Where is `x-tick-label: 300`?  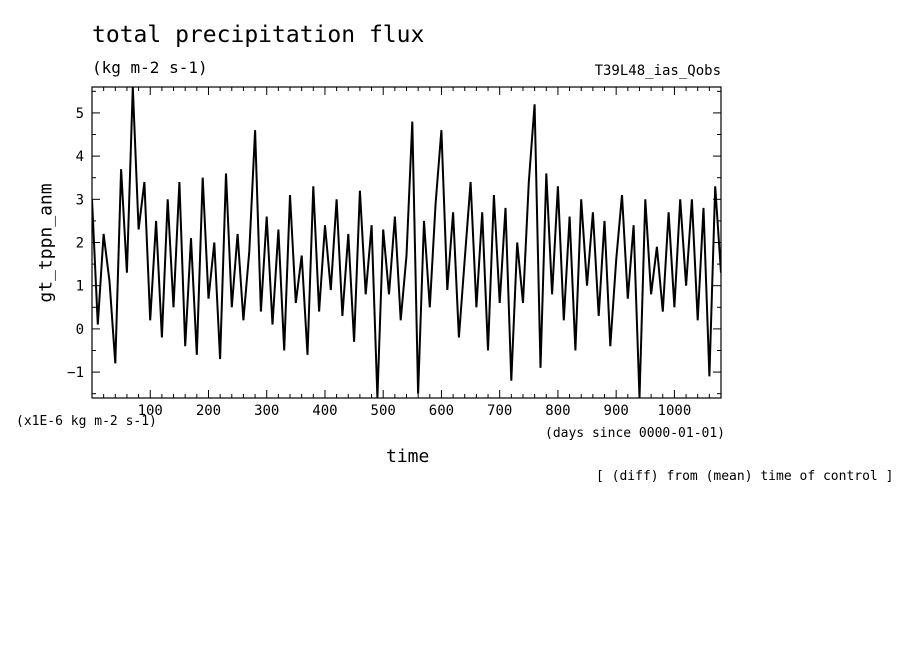 x-tick-label: 300 is located at coordinates (266, 411).